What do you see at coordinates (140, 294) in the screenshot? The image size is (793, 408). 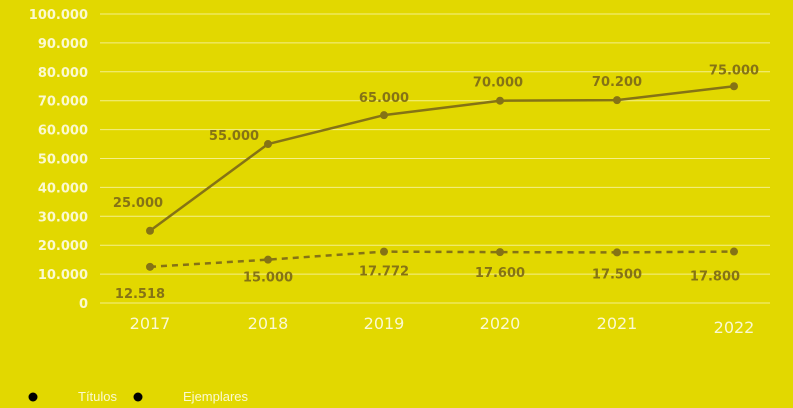 I see `data-label-titulos: 12.518` at bounding box center [140, 294].